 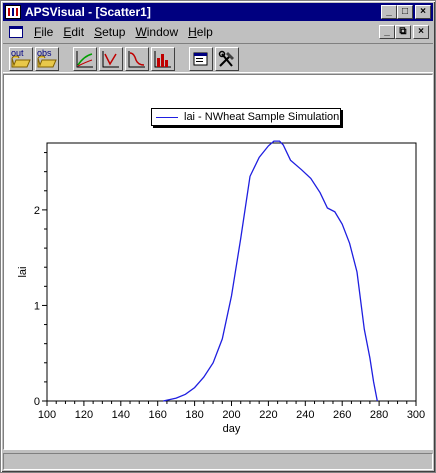 I want to click on y-axis-label: lai, so click(x=23, y=271).